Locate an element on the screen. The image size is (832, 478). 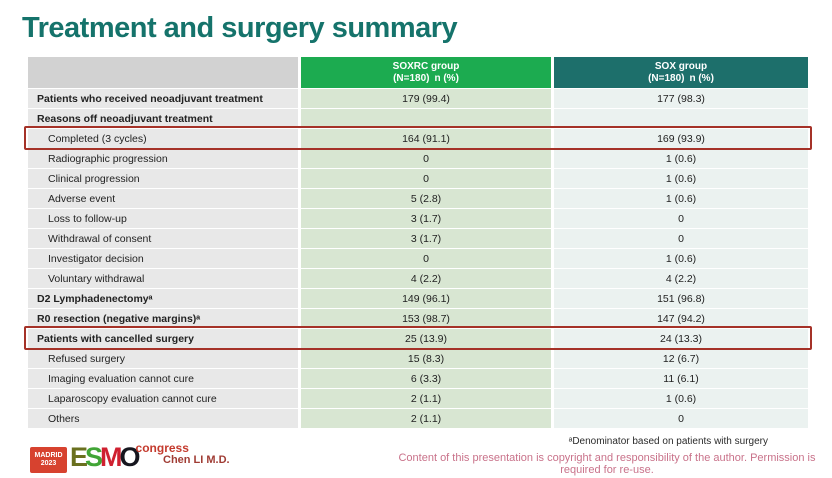
column-header-sox-group: SOX group (N=180) n (%) is located at coordinates (681, 72).